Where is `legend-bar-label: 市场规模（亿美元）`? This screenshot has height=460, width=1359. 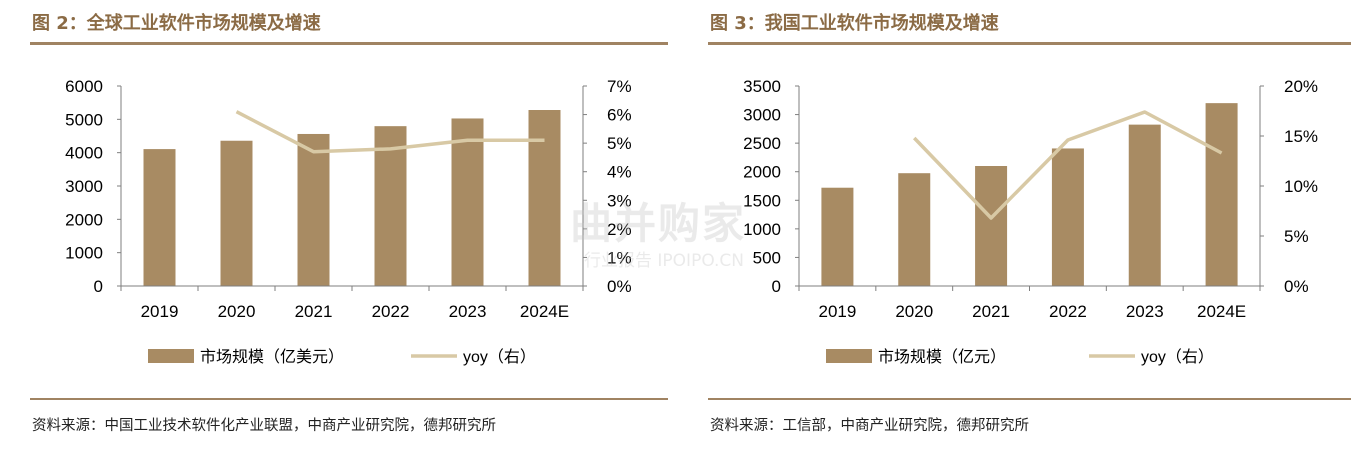
legend-bar-label: 市场规模（亿美元） is located at coordinates (272, 357).